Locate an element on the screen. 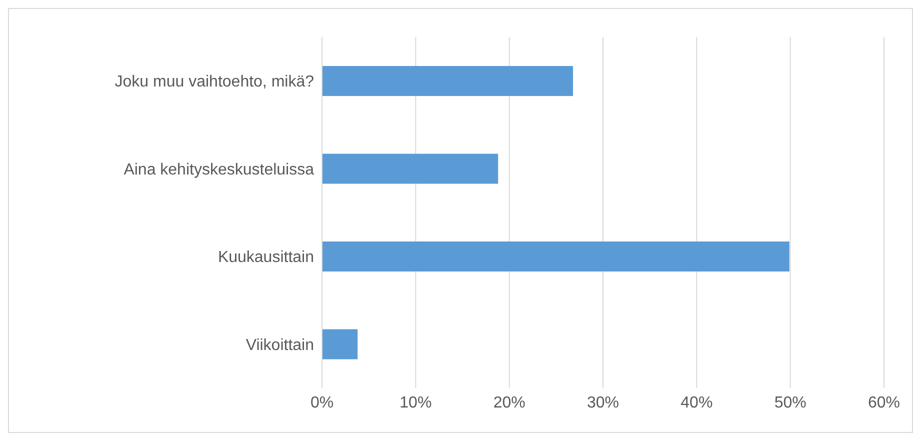 Image resolution: width=921 pixels, height=441 pixels. x-tick-label: 60% is located at coordinates (884, 403).